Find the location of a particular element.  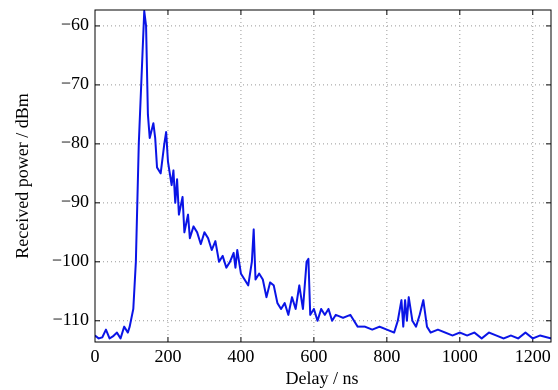

y-tick-label: −80 is located at coordinates (75, 142).